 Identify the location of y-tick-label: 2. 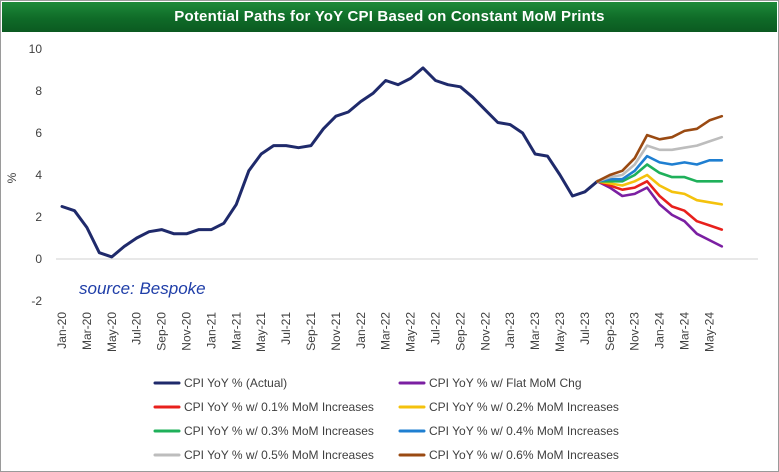
(38, 217).